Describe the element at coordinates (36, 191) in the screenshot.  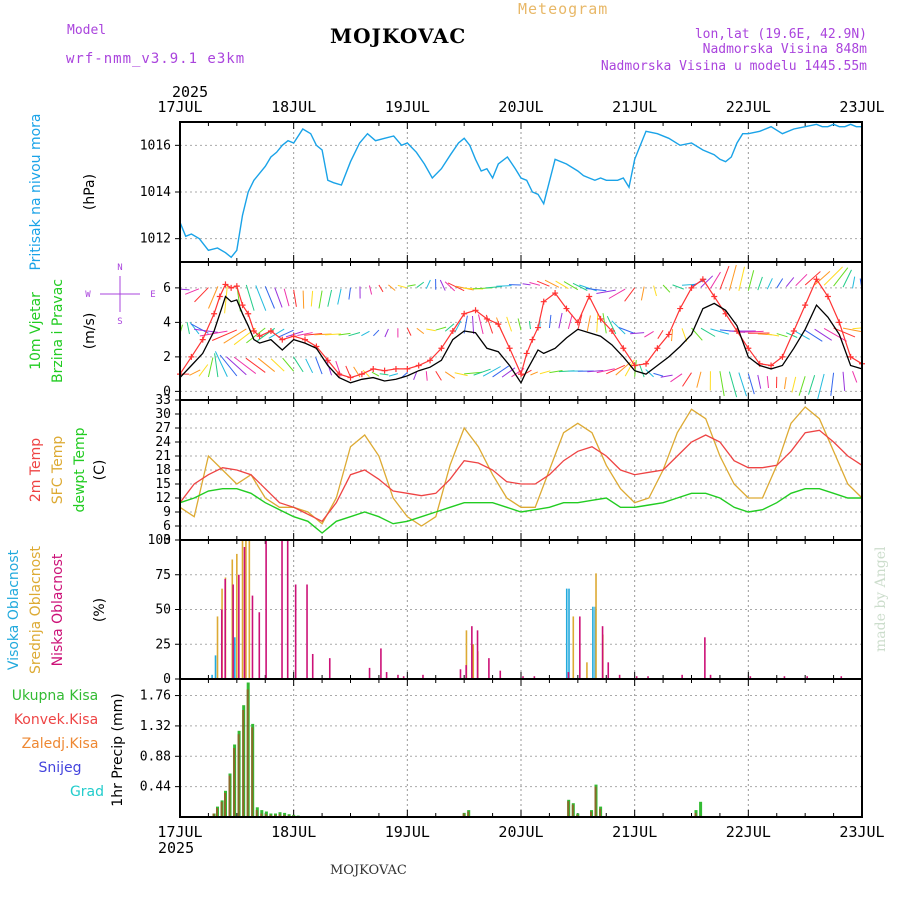
I see `pressure-axis-title: Pritisak na nivou mora` at that location.